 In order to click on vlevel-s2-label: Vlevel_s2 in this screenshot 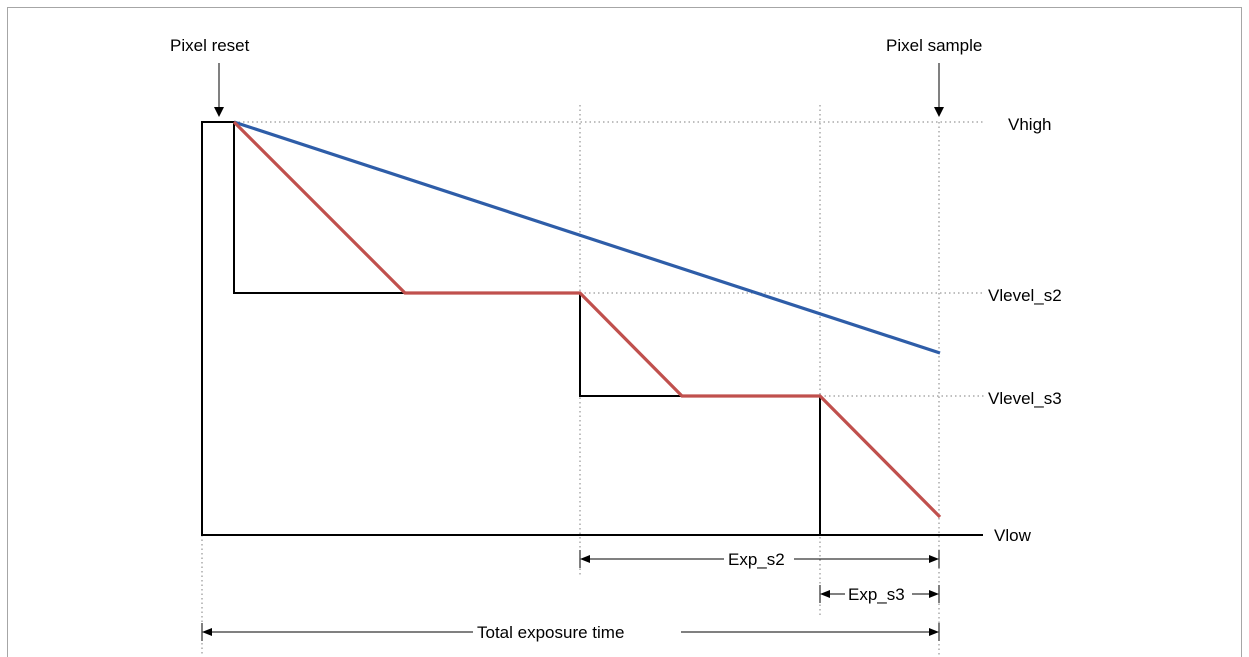, I will do `click(1025, 295)`.